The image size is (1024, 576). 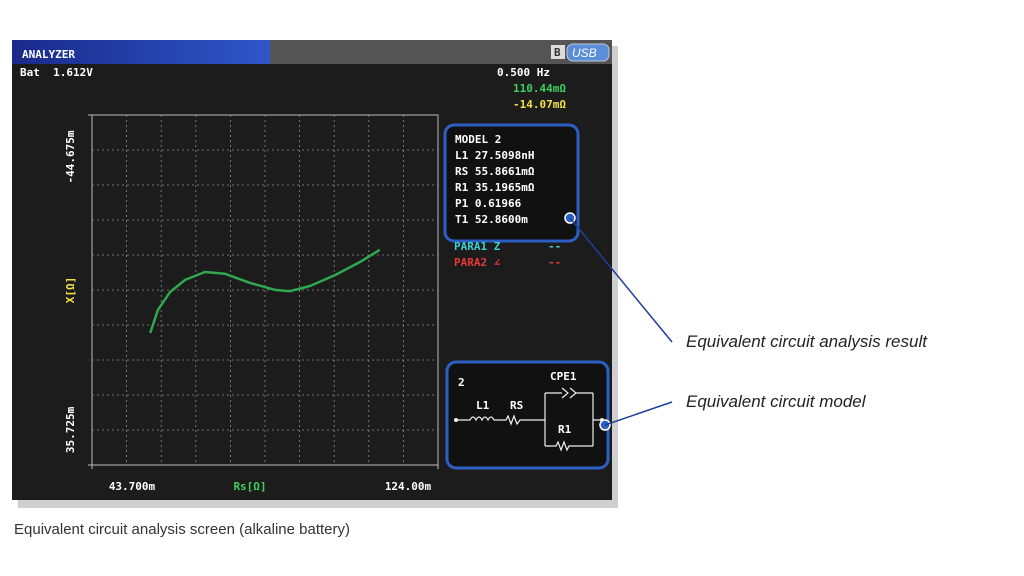 I want to click on circuit-number: 2, so click(x=461, y=382).